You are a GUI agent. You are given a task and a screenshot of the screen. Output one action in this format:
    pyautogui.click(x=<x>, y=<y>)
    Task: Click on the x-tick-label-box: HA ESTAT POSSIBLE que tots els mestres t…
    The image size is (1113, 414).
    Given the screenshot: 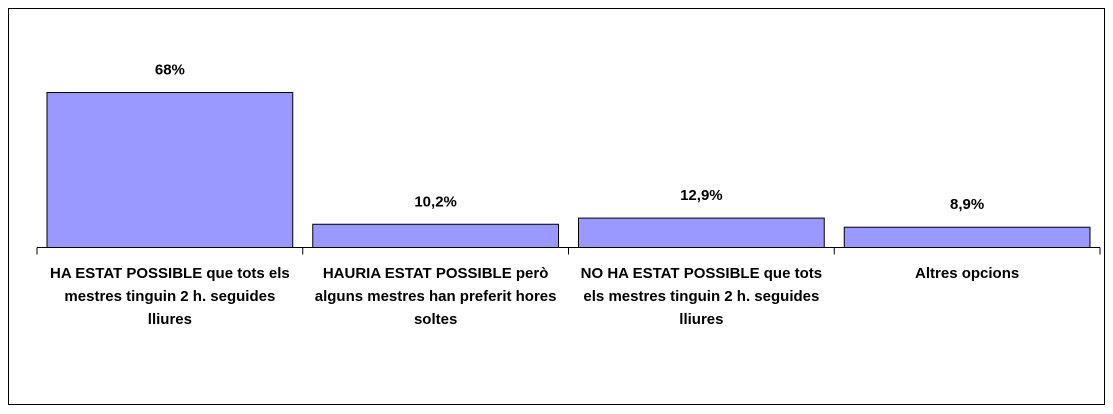 What is the action you would take?
    pyautogui.click(x=169, y=296)
    